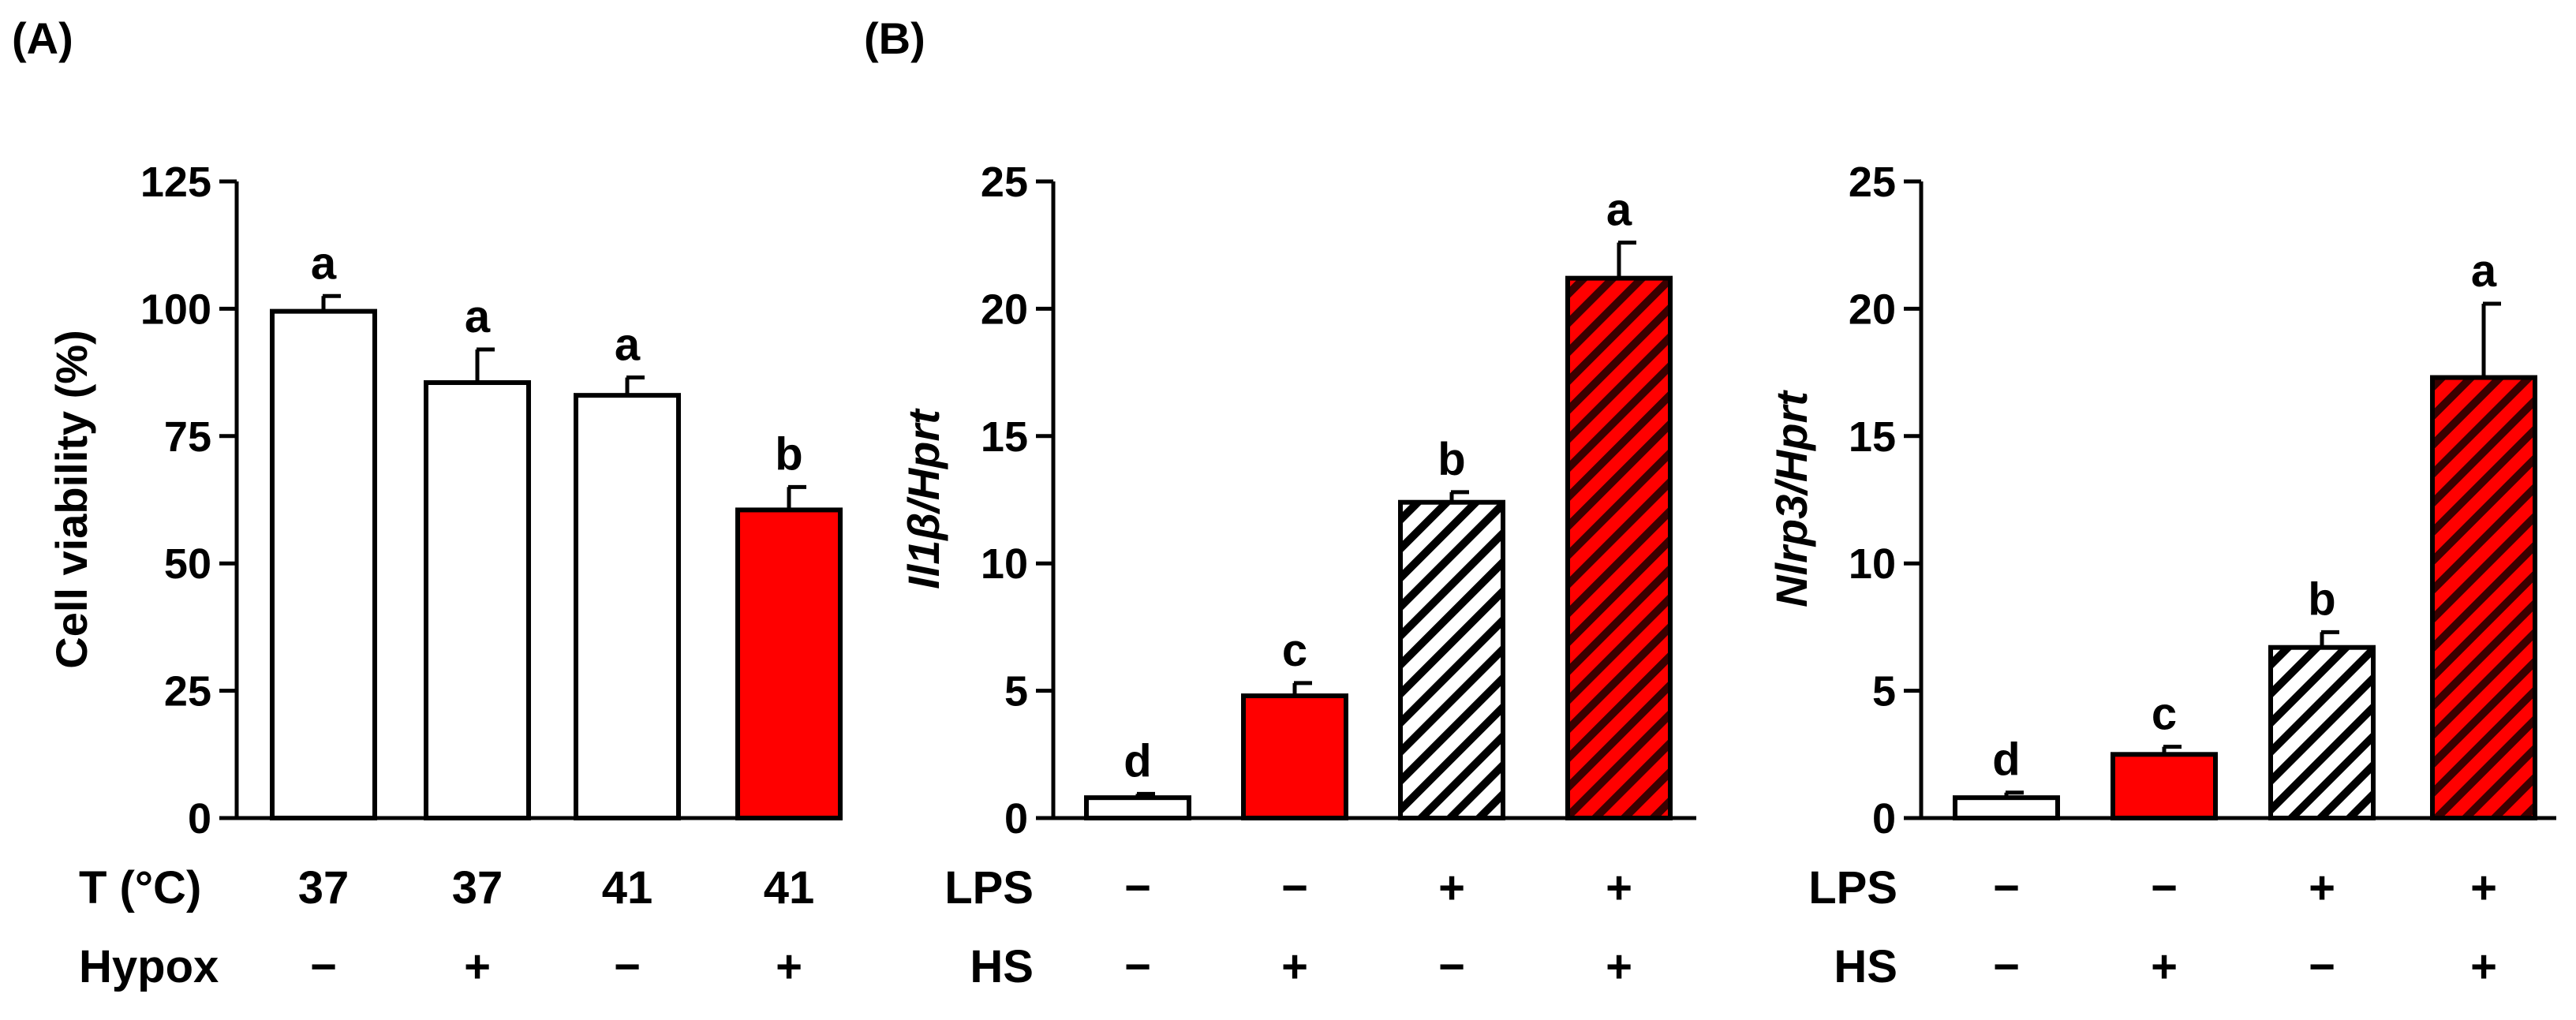 The image size is (2576, 1020). What do you see at coordinates (923, 564) in the screenshot?
I see `y-axis-label-part: Il1` at bounding box center [923, 564].